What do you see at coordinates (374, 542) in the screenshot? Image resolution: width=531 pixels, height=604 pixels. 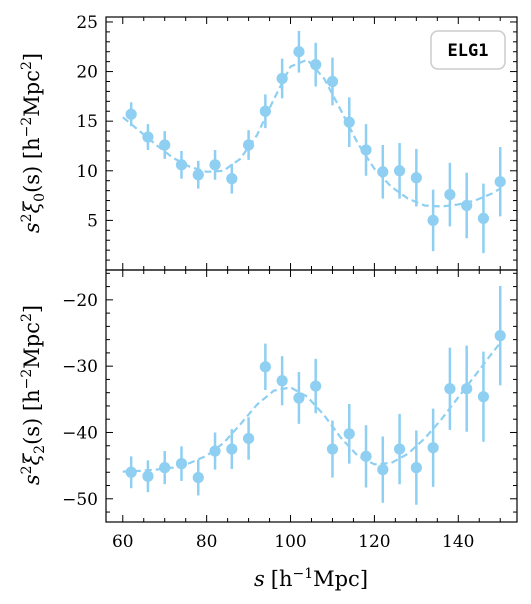 I see `x-tick-label: 120` at bounding box center [374, 542].